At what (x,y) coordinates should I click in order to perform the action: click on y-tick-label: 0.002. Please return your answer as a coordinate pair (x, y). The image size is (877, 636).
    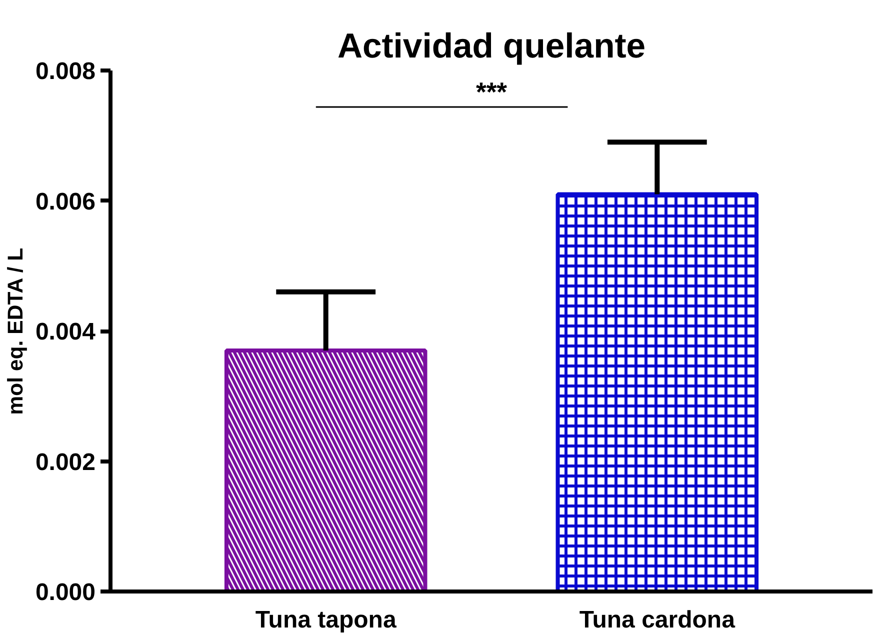
    Looking at the image, I should click on (65, 462).